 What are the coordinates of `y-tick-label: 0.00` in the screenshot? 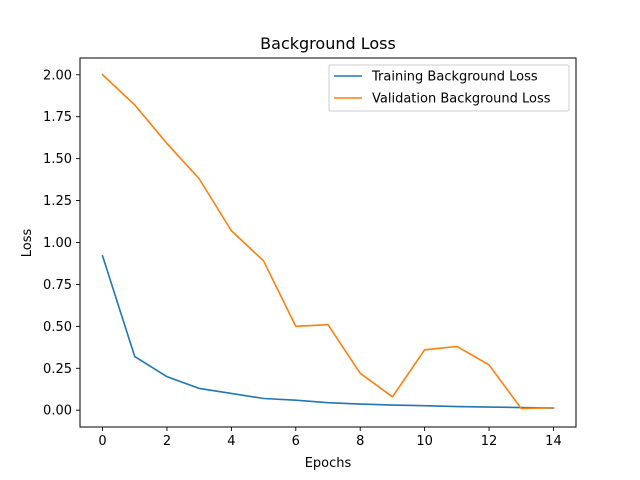 It's located at (57, 411).